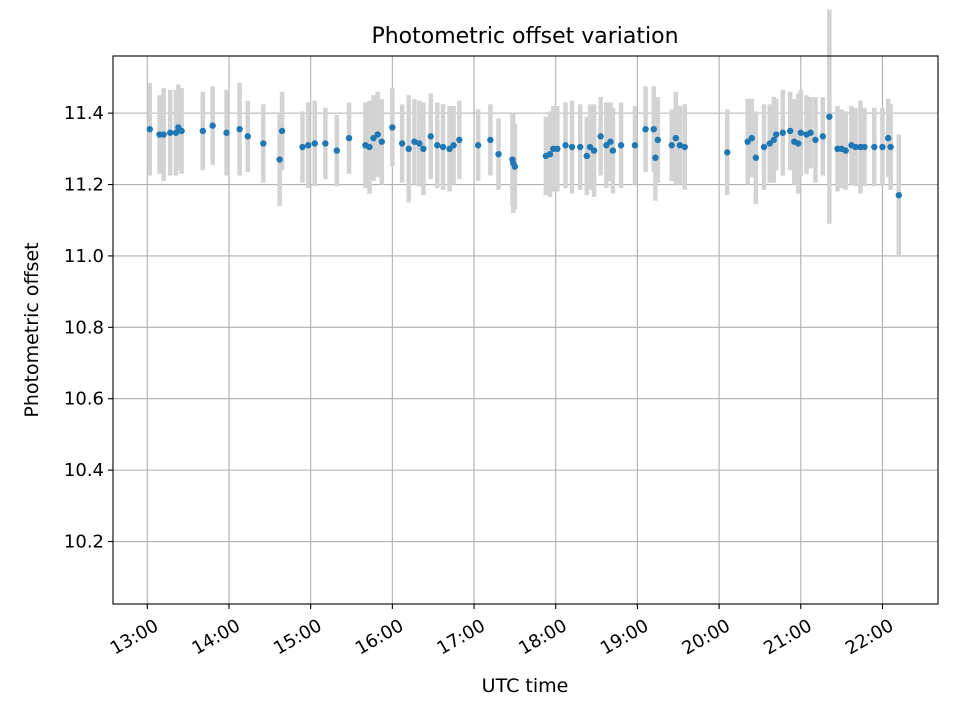 The width and height of the screenshot is (960, 724). Describe the element at coordinates (524, 156) in the screenshot. I see `data-points` at that location.